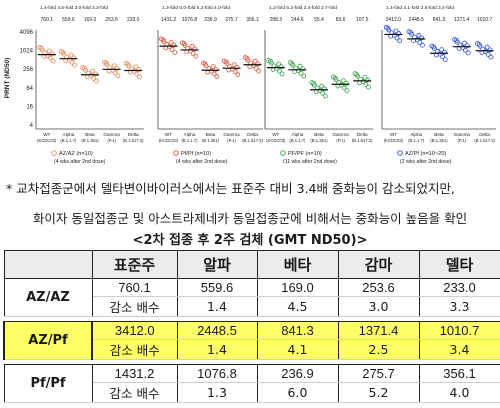 The width and height of the screenshot is (500, 408). Describe the element at coordinates (47, 20) in the screenshot. I see `gmt-data-label: 760.1` at that location.